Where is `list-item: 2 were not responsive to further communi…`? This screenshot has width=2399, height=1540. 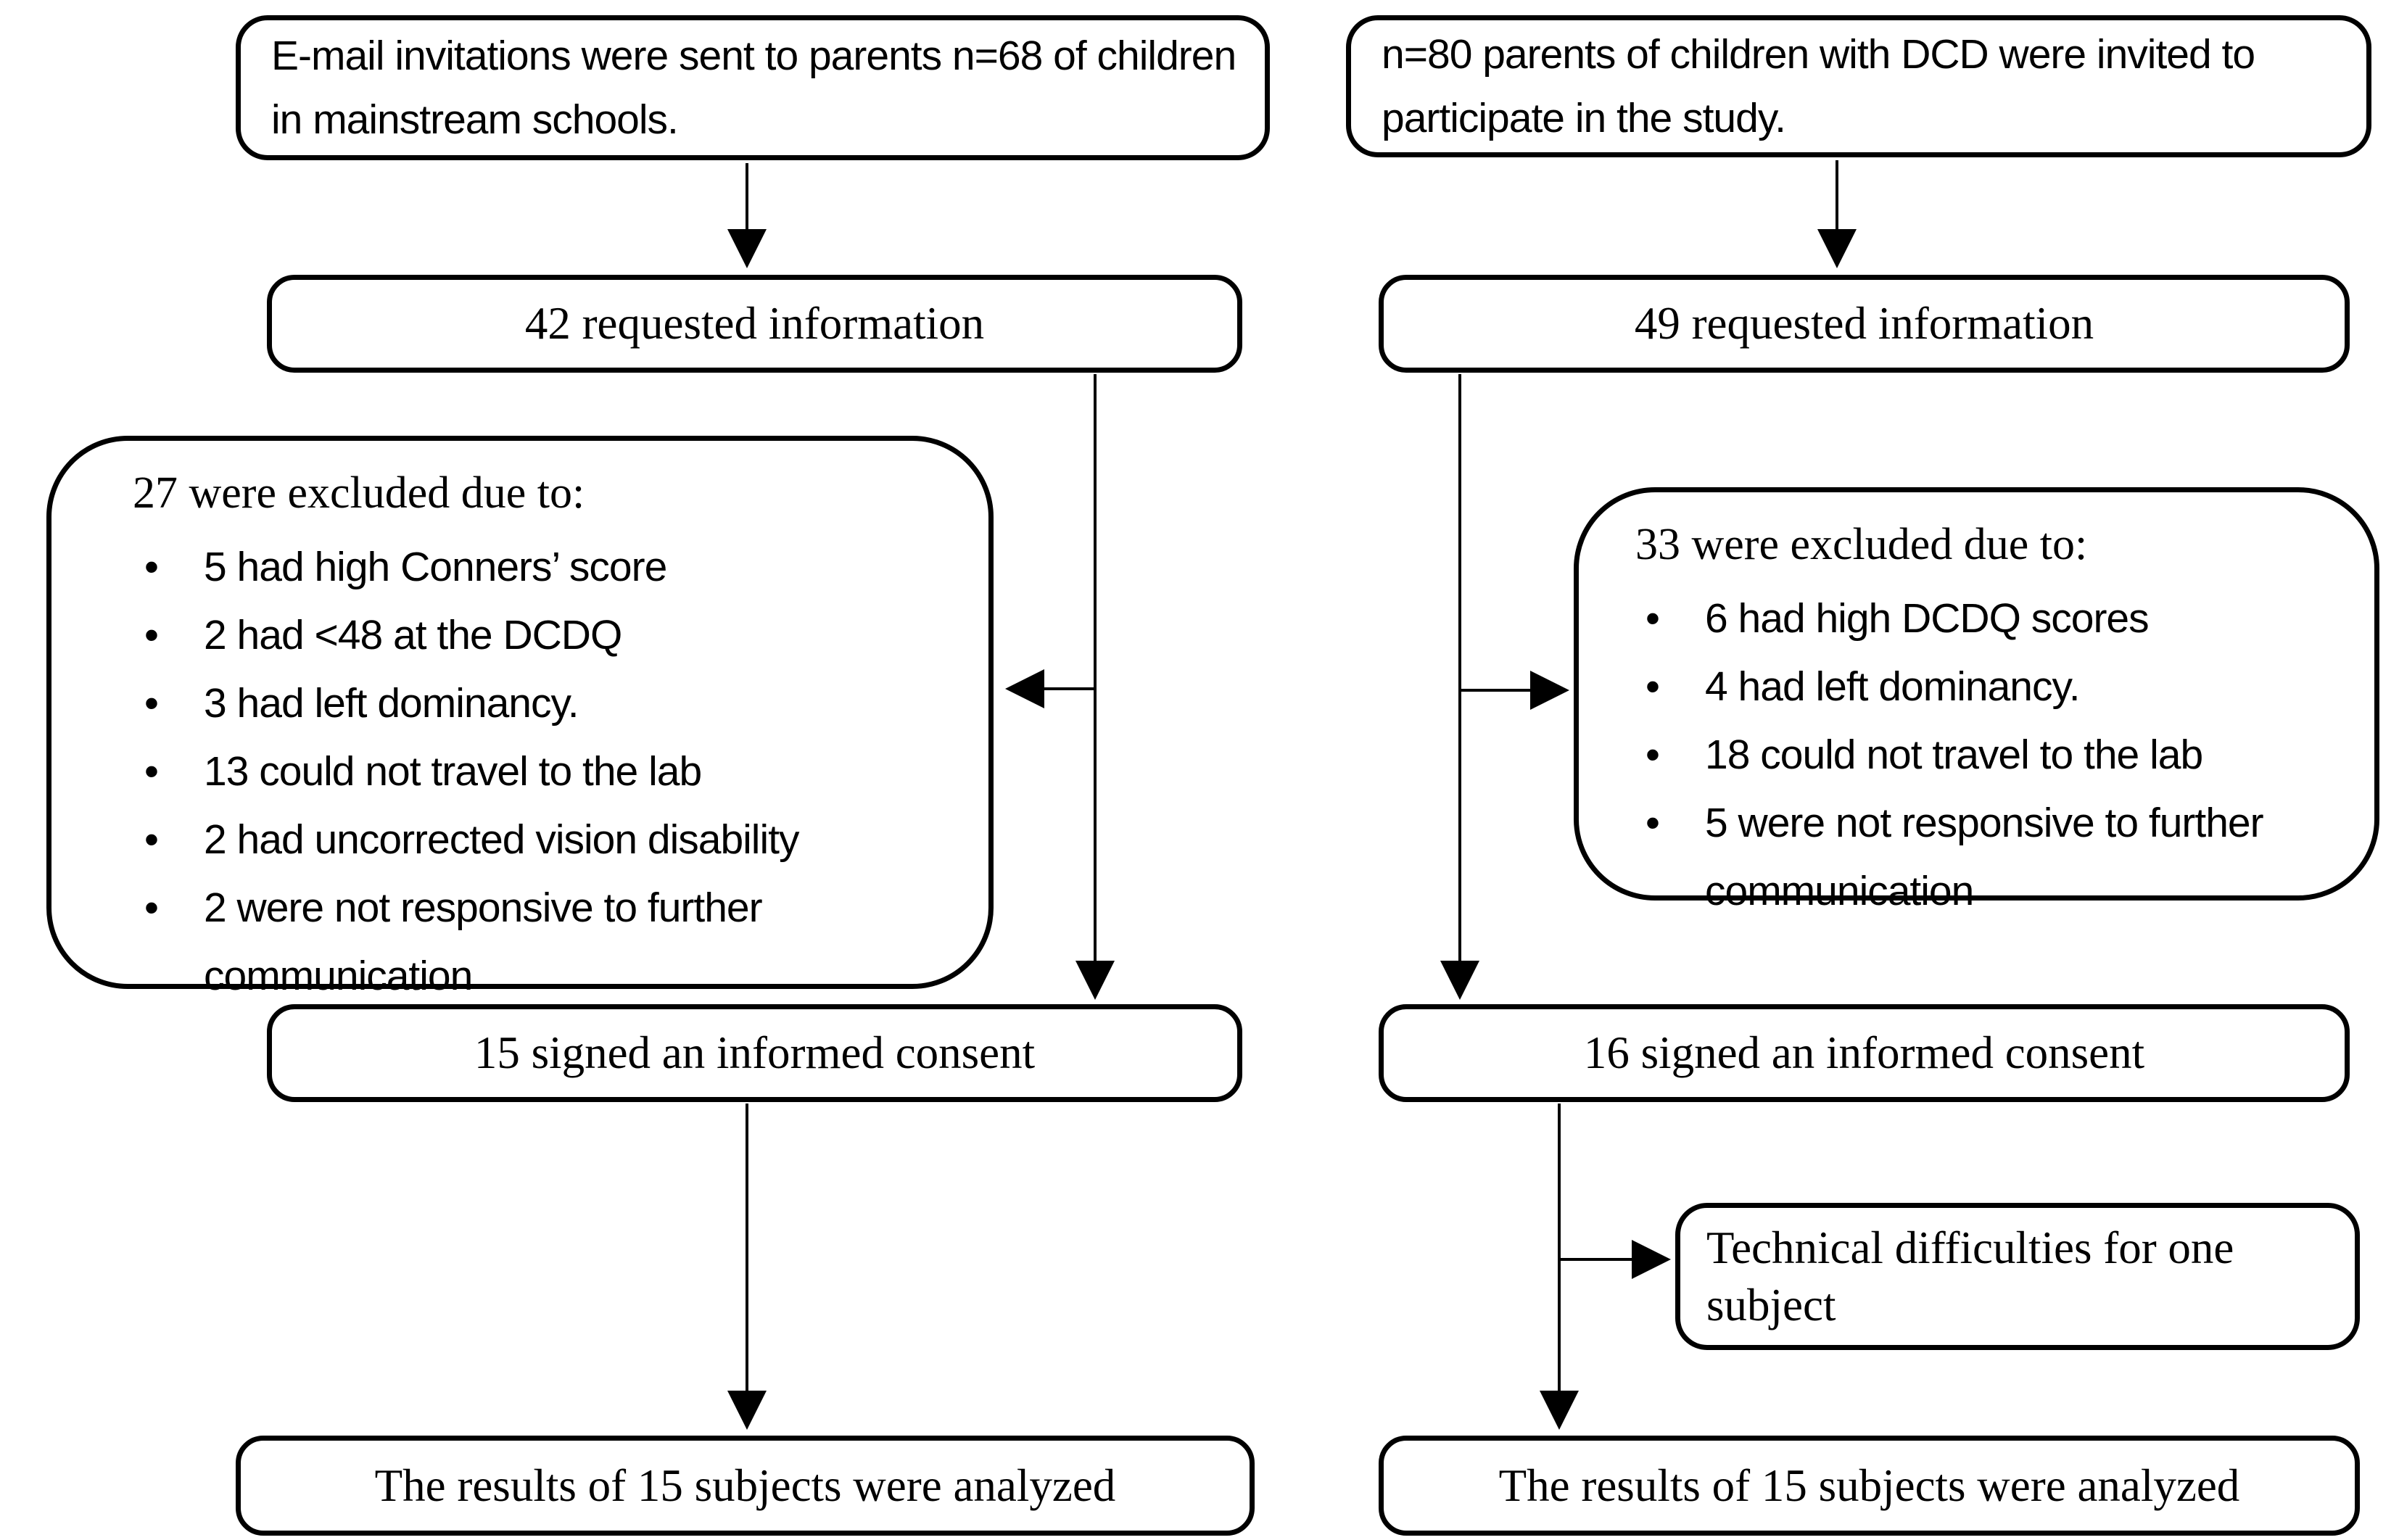 list-item: 2 were not responsive to further communi… is located at coordinates (556, 942).